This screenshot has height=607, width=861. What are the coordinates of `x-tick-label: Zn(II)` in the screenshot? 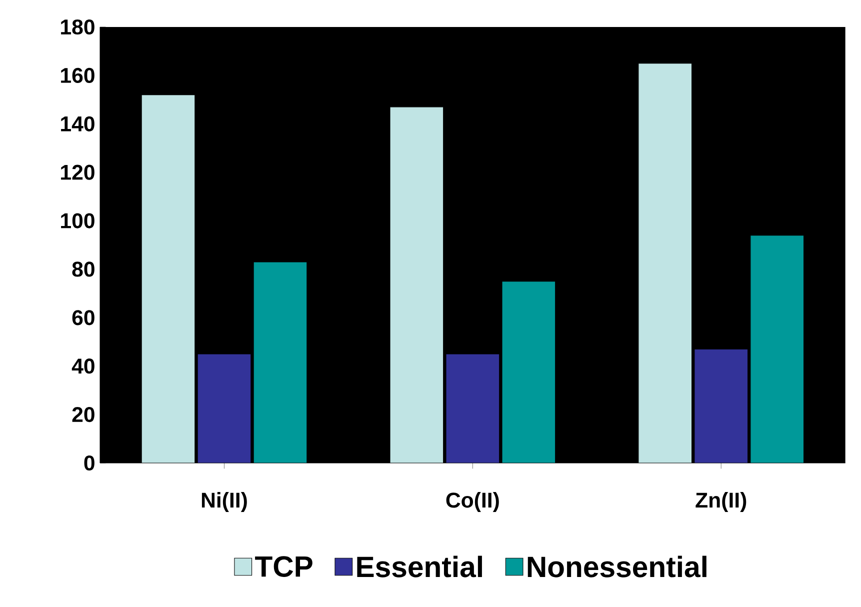 It's located at (721, 502).